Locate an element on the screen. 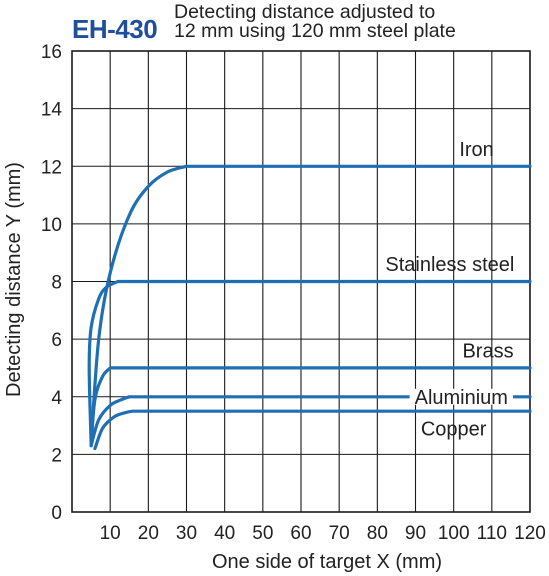 The width and height of the screenshot is (549, 576). series-label-brass: Brass is located at coordinates (487, 352).